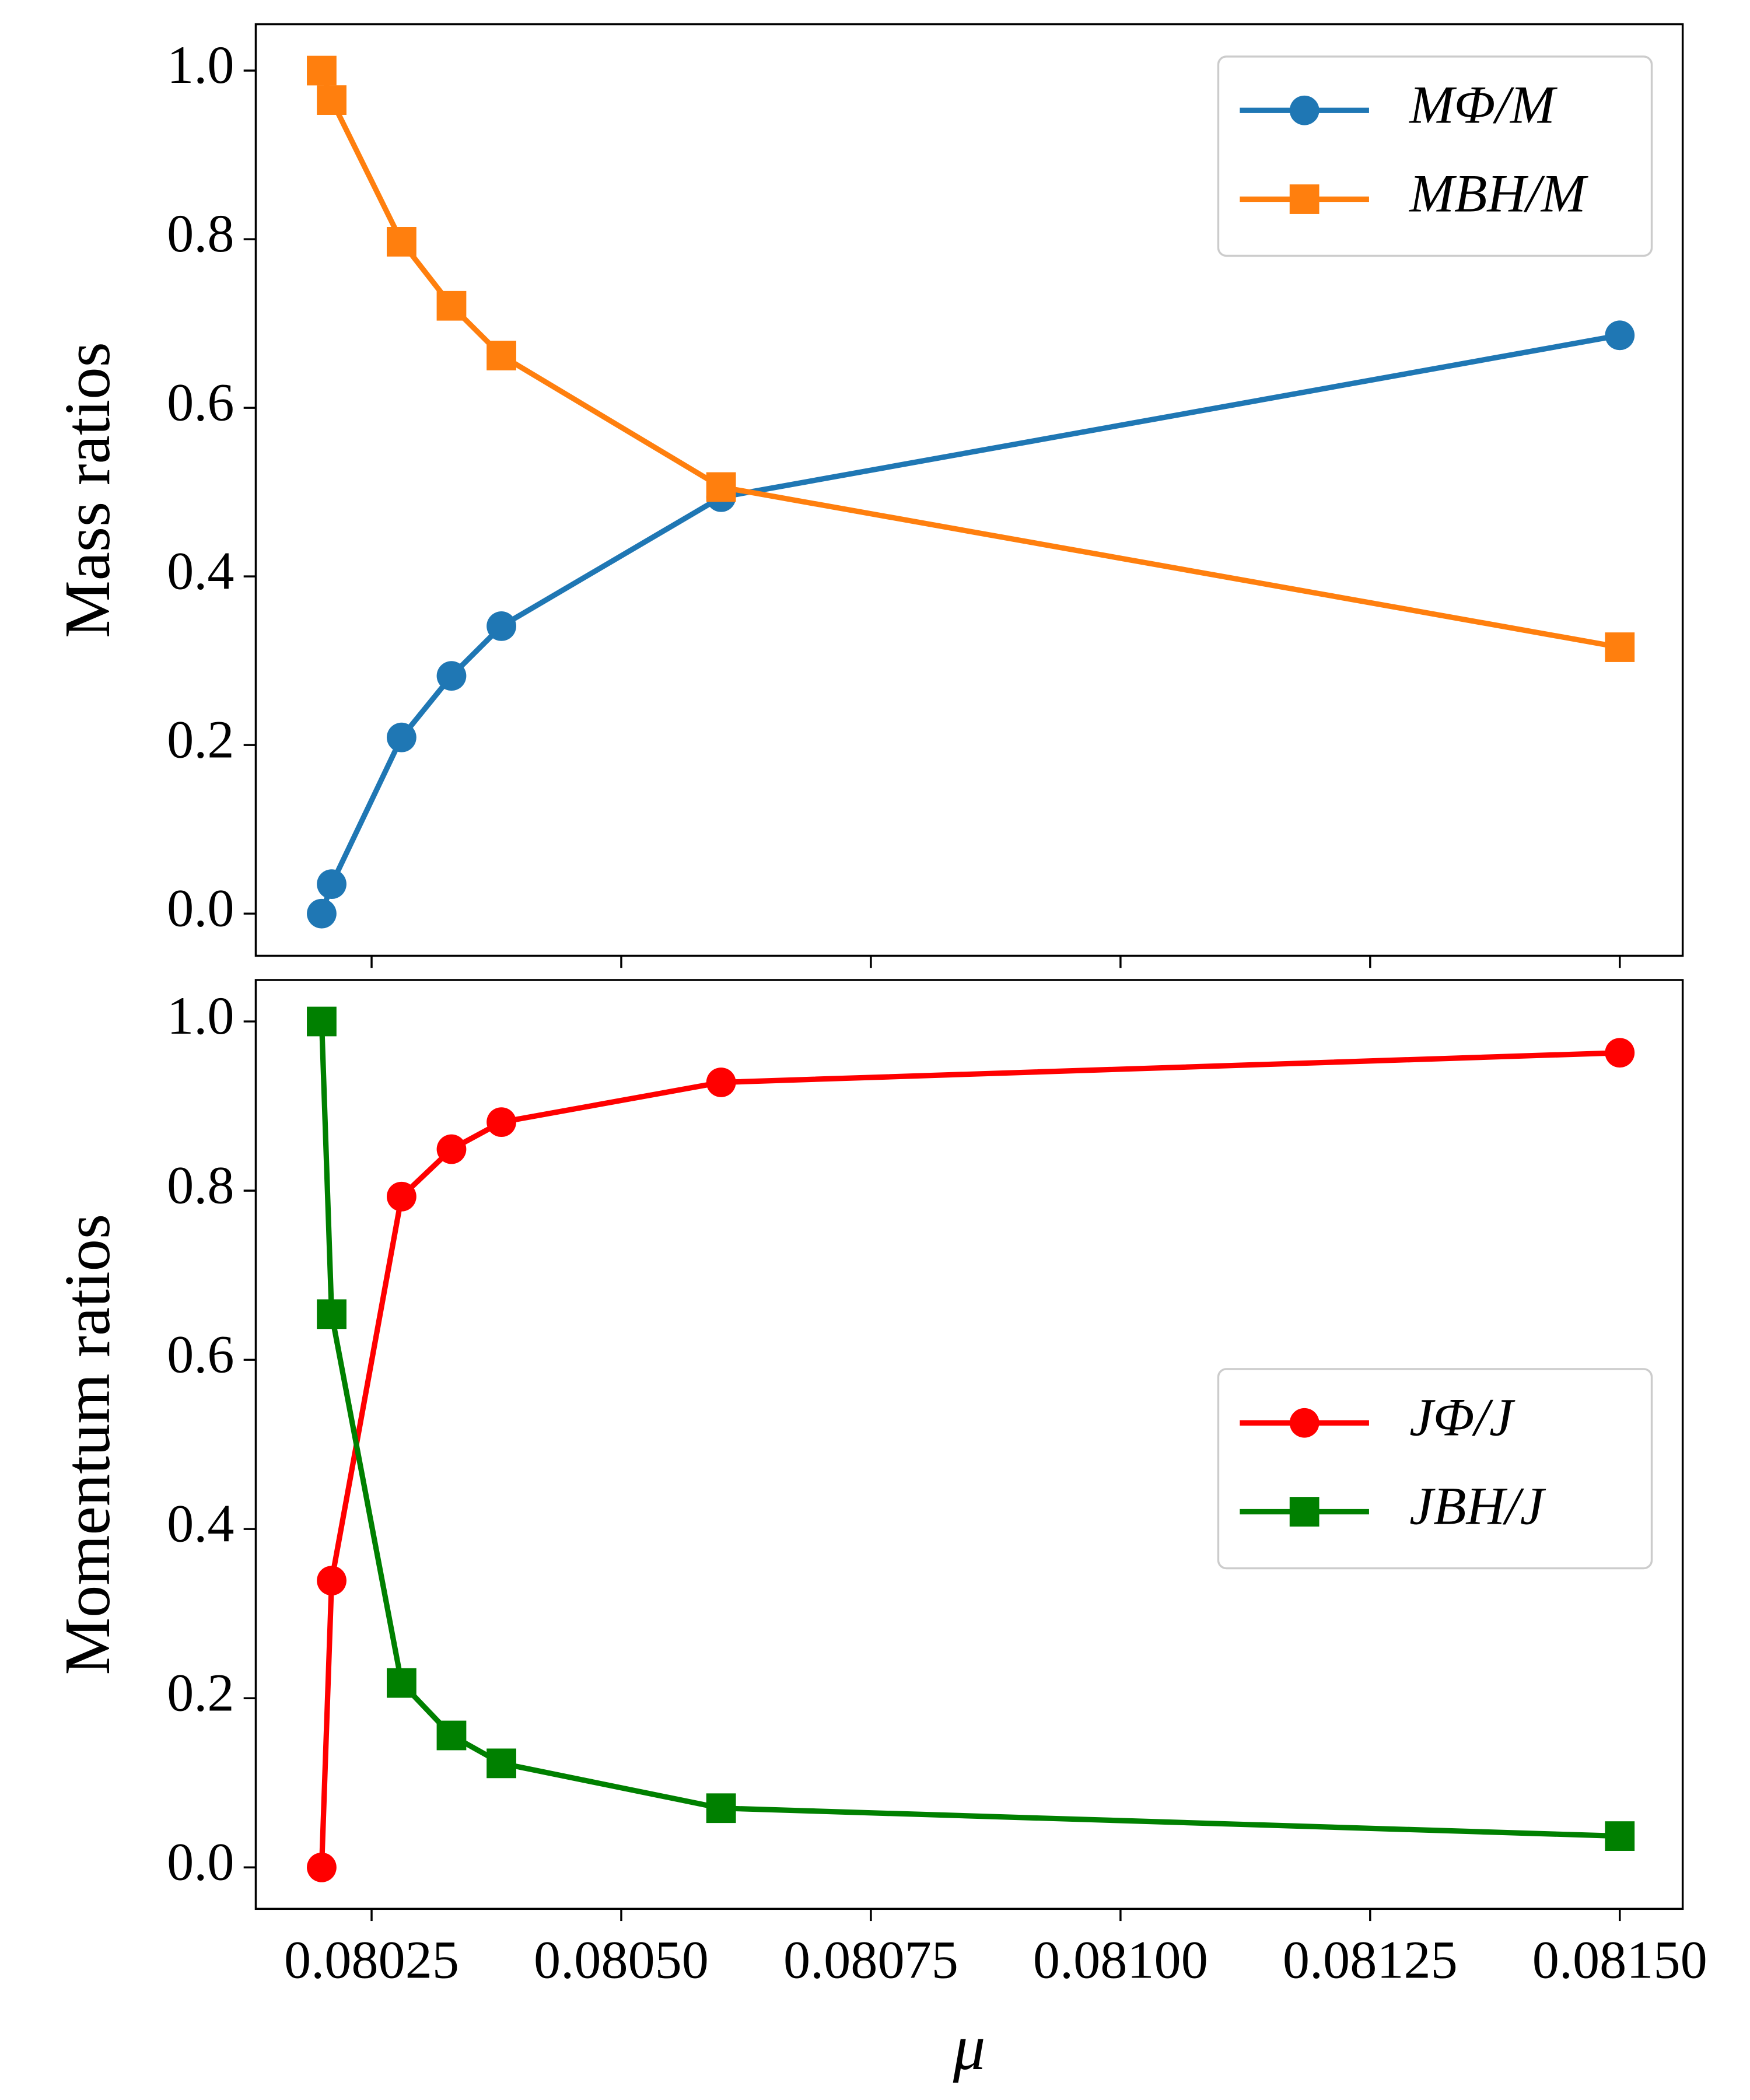 This screenshot has height=2100, width=1750. Describe the element at coordinates (1462, 1417) in the screenshot. I see `legend-label: JΦ/J` at that location.